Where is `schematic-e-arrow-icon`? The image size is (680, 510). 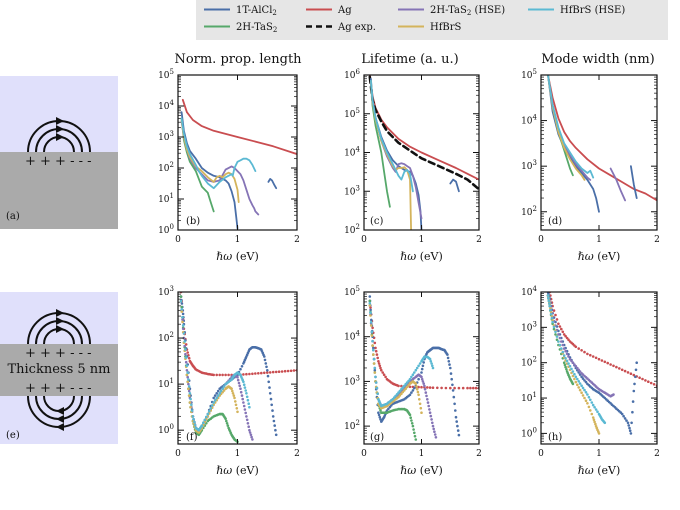 schematic-e-arrow-icon is located at coordinates (60, 329).